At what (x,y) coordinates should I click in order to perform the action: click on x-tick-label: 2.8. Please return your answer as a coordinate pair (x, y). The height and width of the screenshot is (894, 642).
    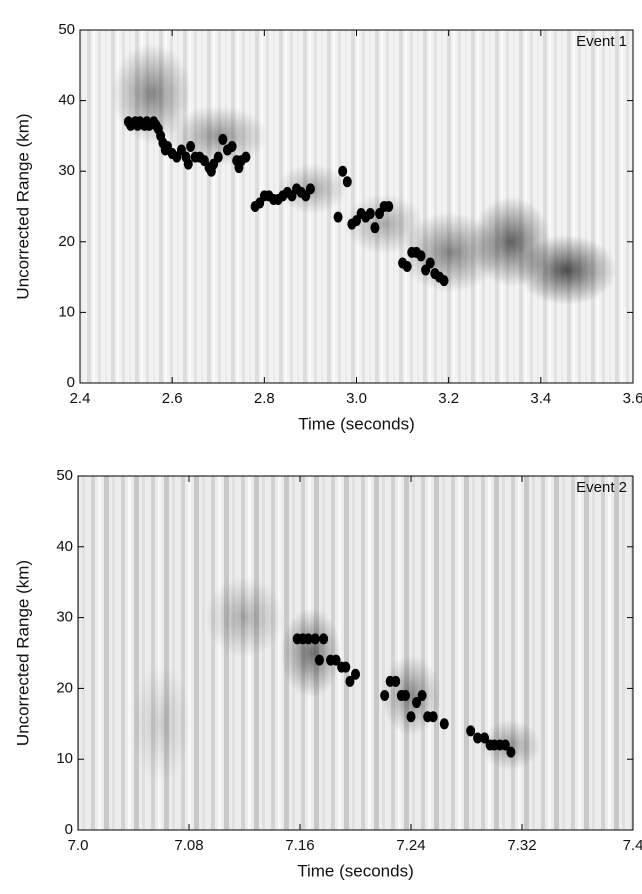
    Looking at the image, I should click on (264, 398).